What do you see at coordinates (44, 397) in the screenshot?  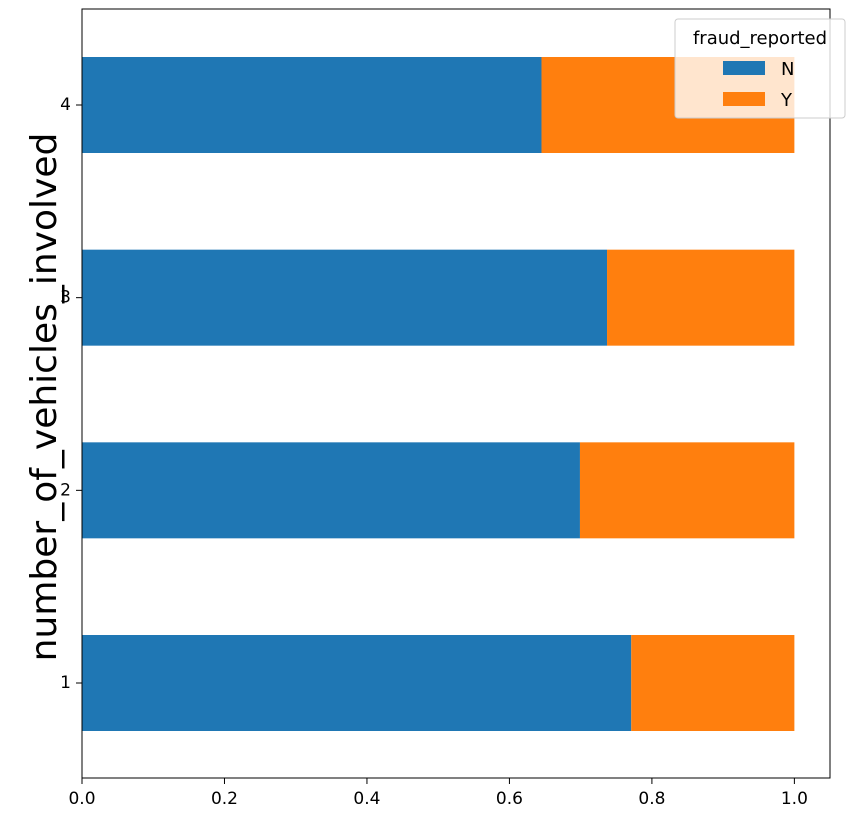 I see `y-axis-label: number_of_vehicles_involved` at bounding box center [44, 397].